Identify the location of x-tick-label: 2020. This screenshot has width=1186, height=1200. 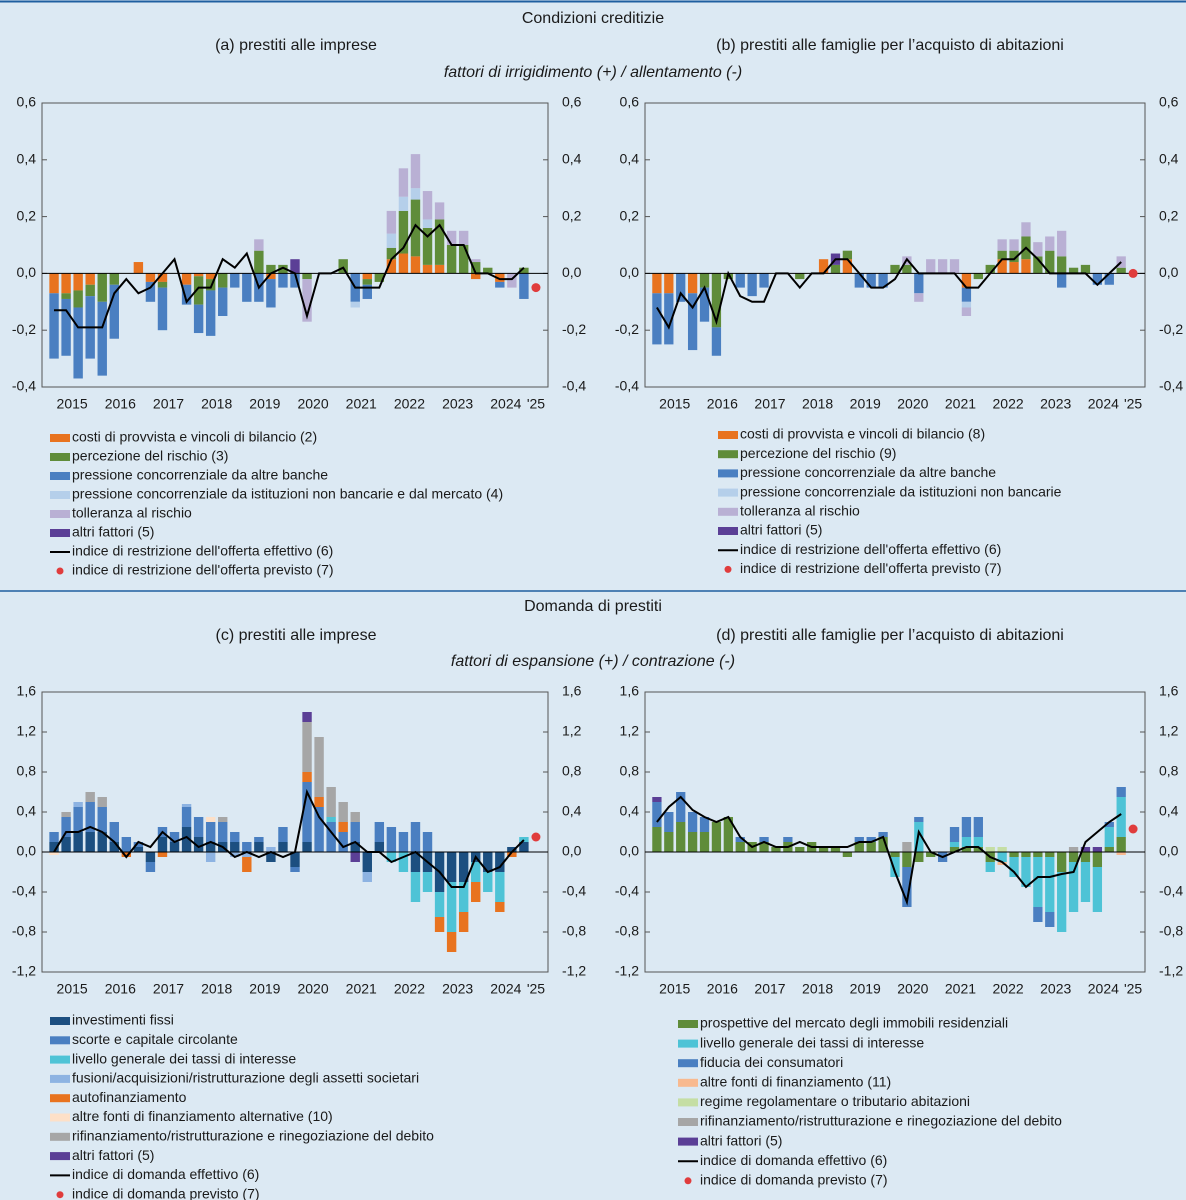
(312, 404).